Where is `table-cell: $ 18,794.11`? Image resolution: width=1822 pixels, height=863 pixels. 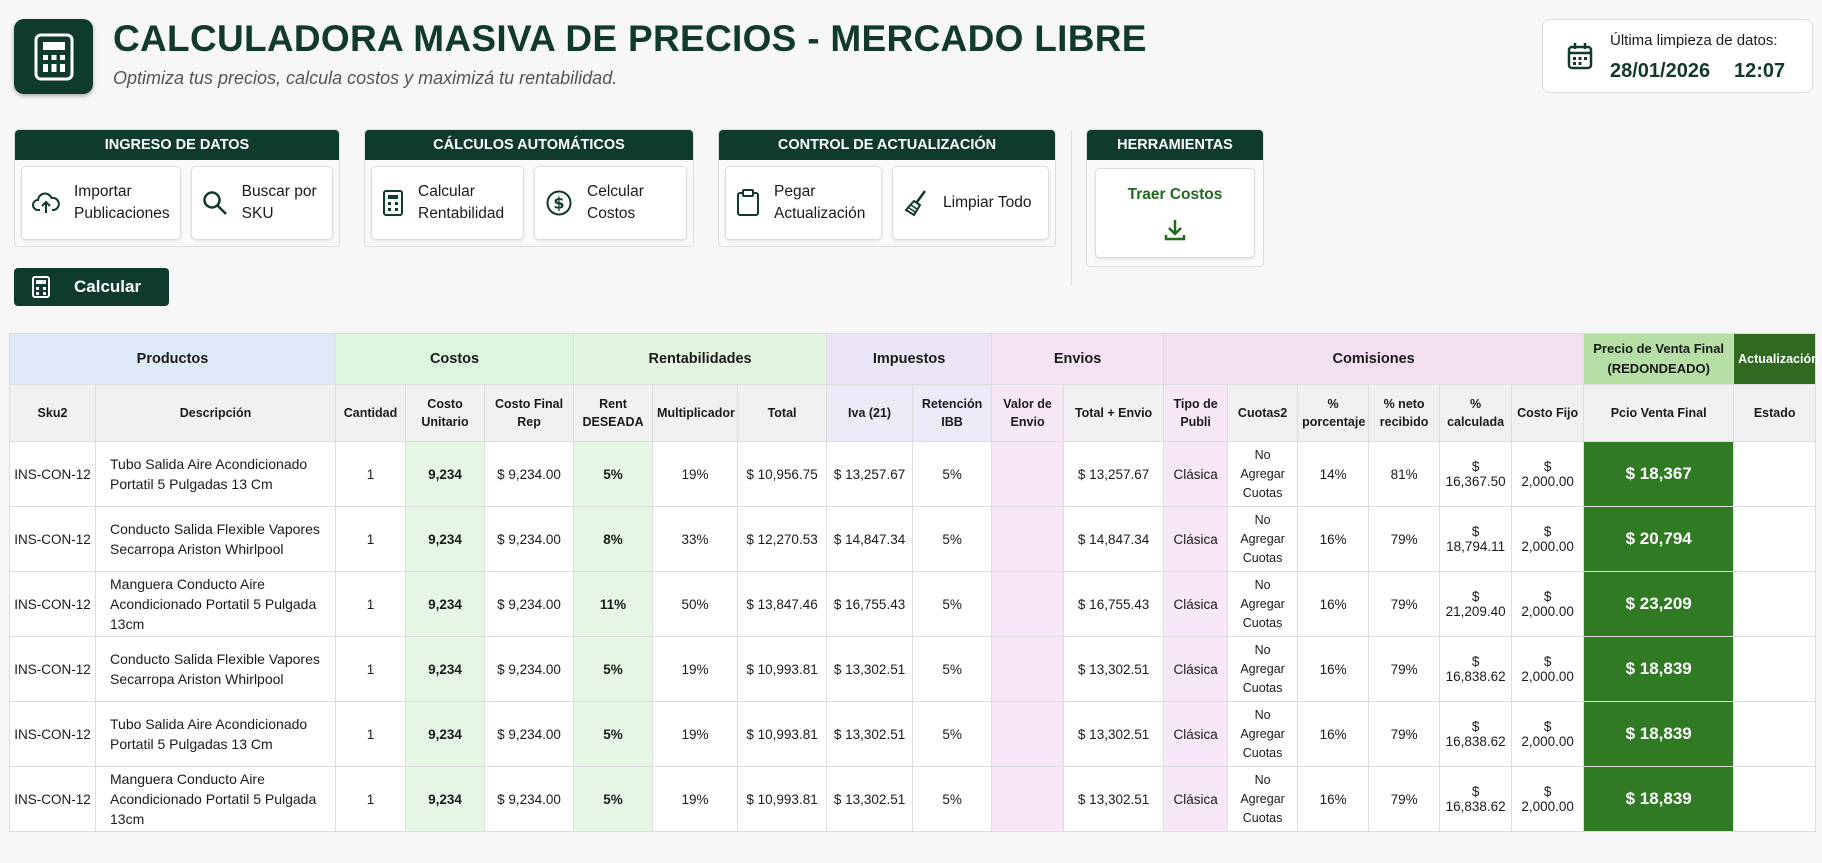
table-cell: $ 18,794.11 is located at coordinates (1476, 539).